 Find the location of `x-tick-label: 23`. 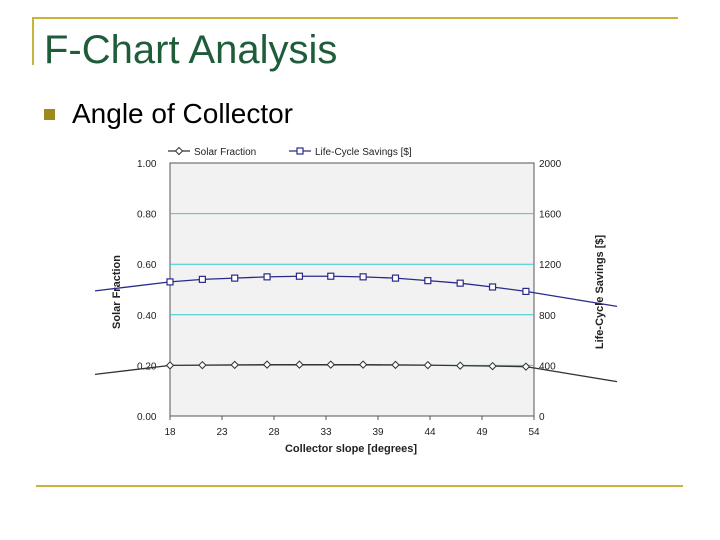

x-tick-label: 23 is located at coordinates (222, 432).